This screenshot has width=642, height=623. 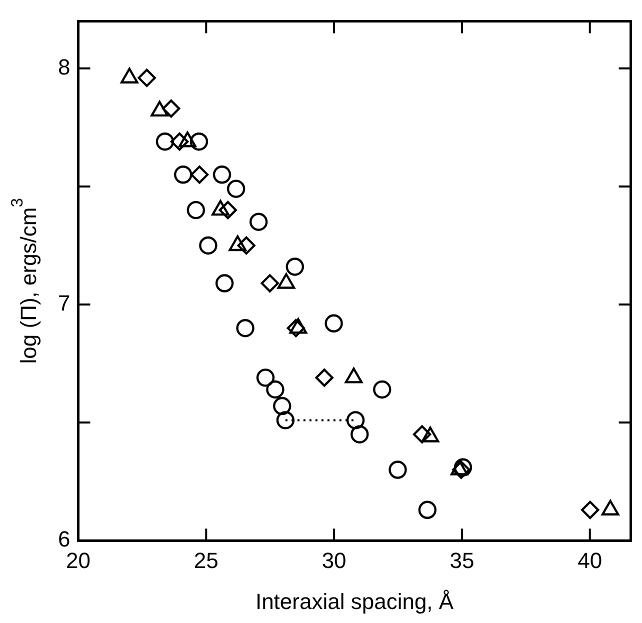 What do you see at coordinates (354, 601) in the screenshot?
I see `x-axis-title: Interaxial spacing, Å` at bounding box center [354, 601].